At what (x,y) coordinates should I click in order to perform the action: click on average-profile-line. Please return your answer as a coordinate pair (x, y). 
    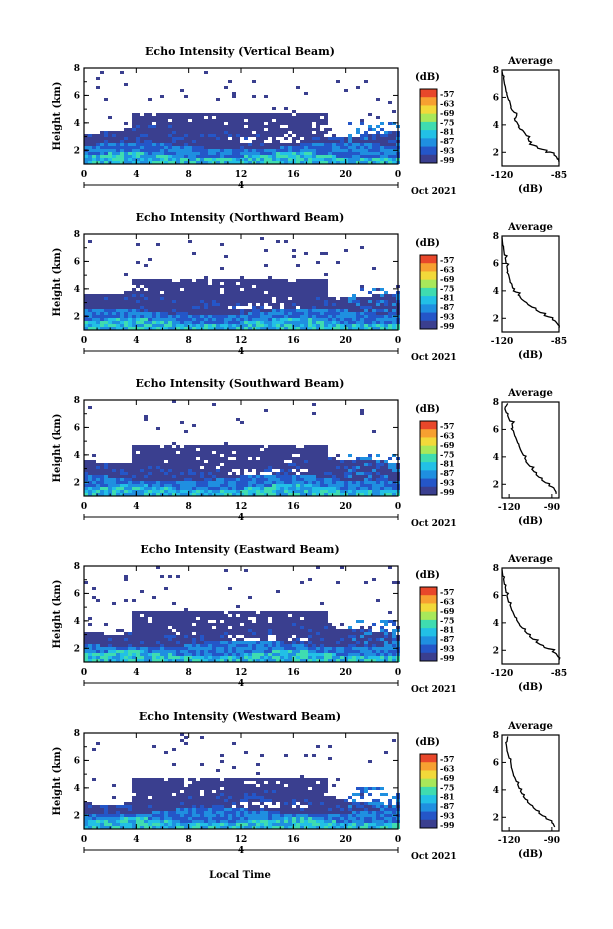
    Looking at the image, I should click on (530, 117).